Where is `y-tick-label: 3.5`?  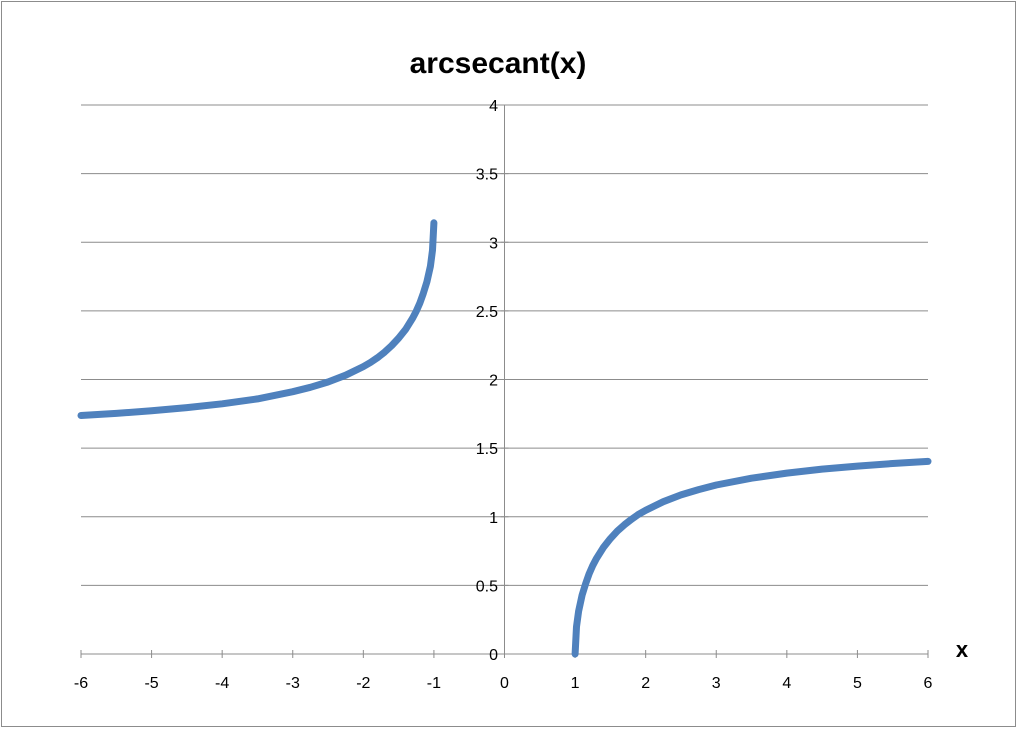
y-tick-label: 3.5 is located at coordinates (487, 175).